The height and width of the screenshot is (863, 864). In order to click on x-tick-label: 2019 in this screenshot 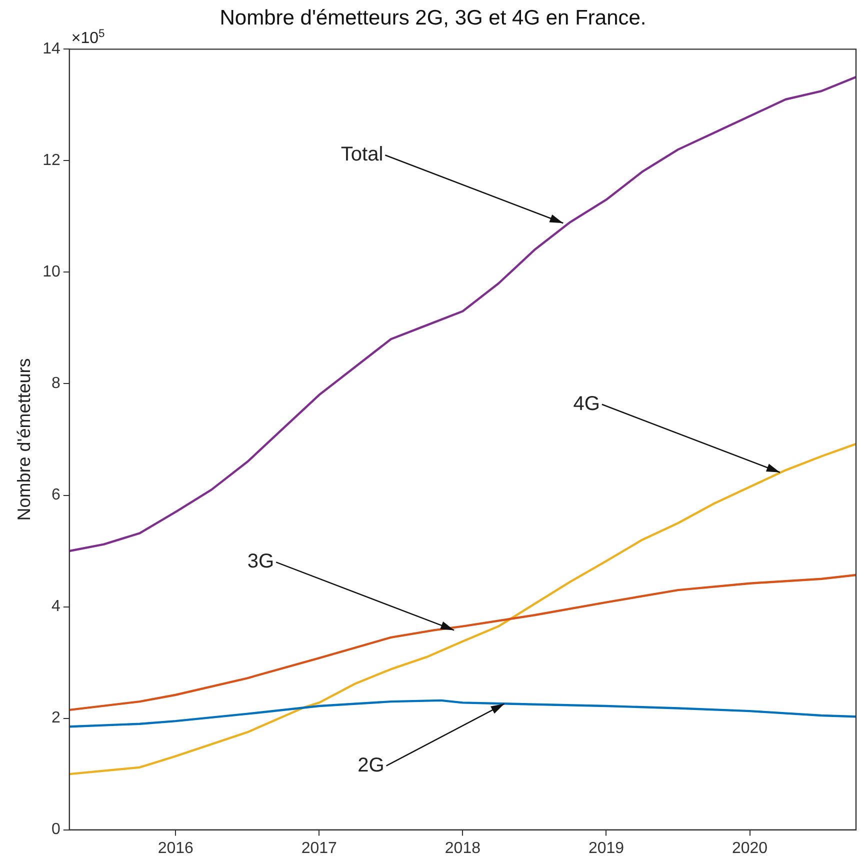, I will do `click(606, 848)`.